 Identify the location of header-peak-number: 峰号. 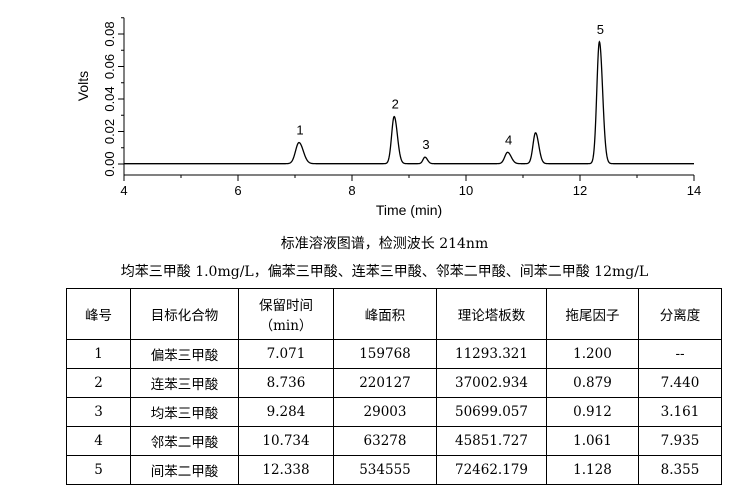
(98, 314).